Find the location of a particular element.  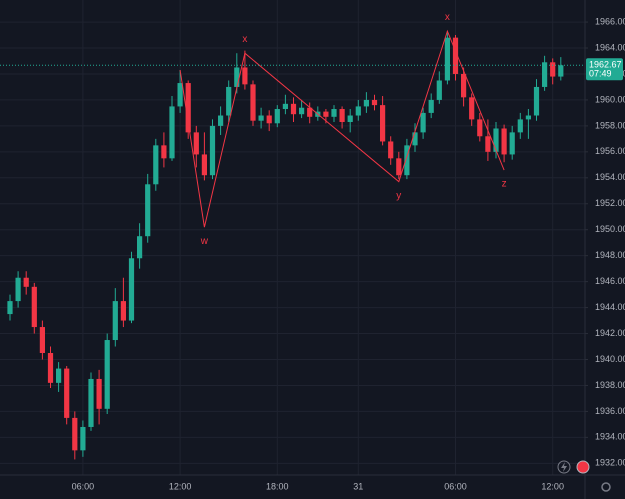

last-price-label: 1962.67 is located at coordinates (605, 65).